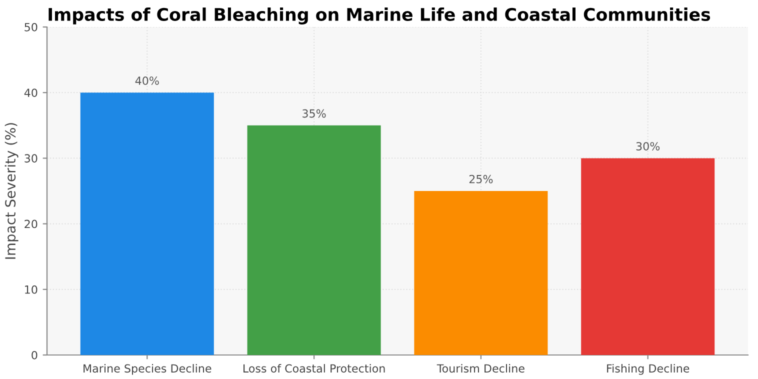 This screenshot has height=379, width=758. What do you see at coordinates (11, 191) in the screenshot?
I see `y-axis-title: Impact Severity (%)` at bounding box center [11, 191].